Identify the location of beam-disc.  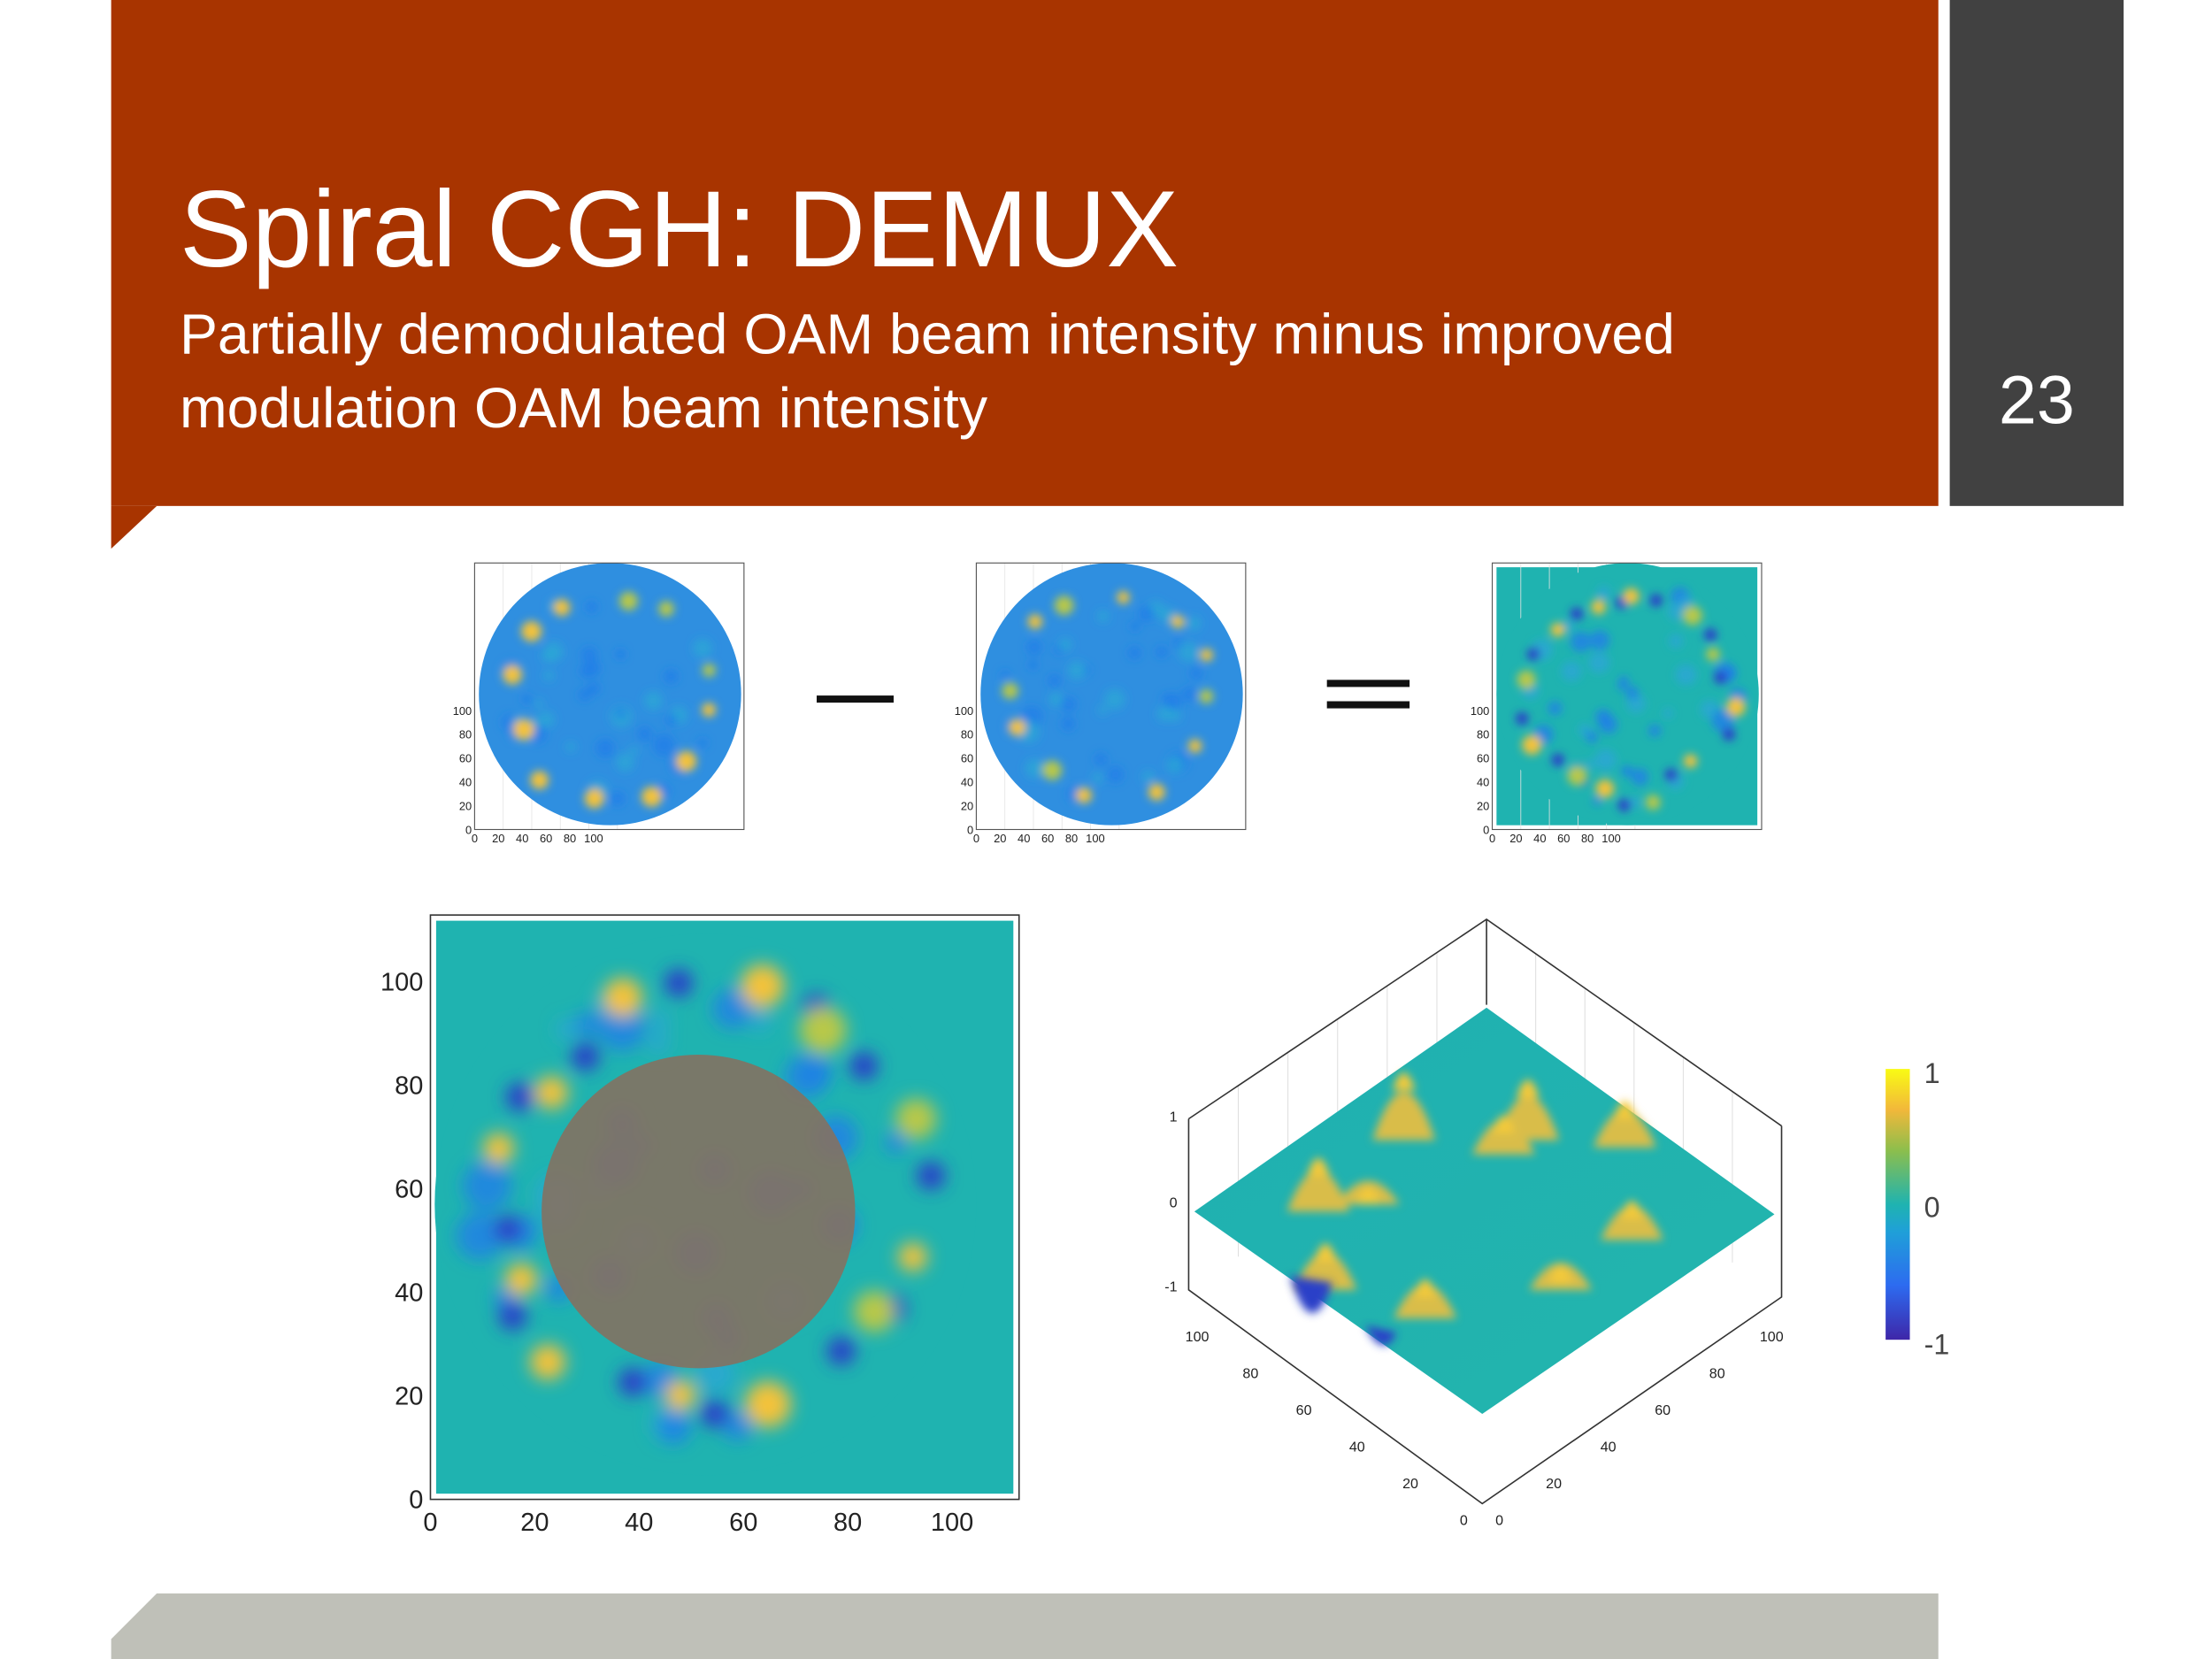
(610, 694).